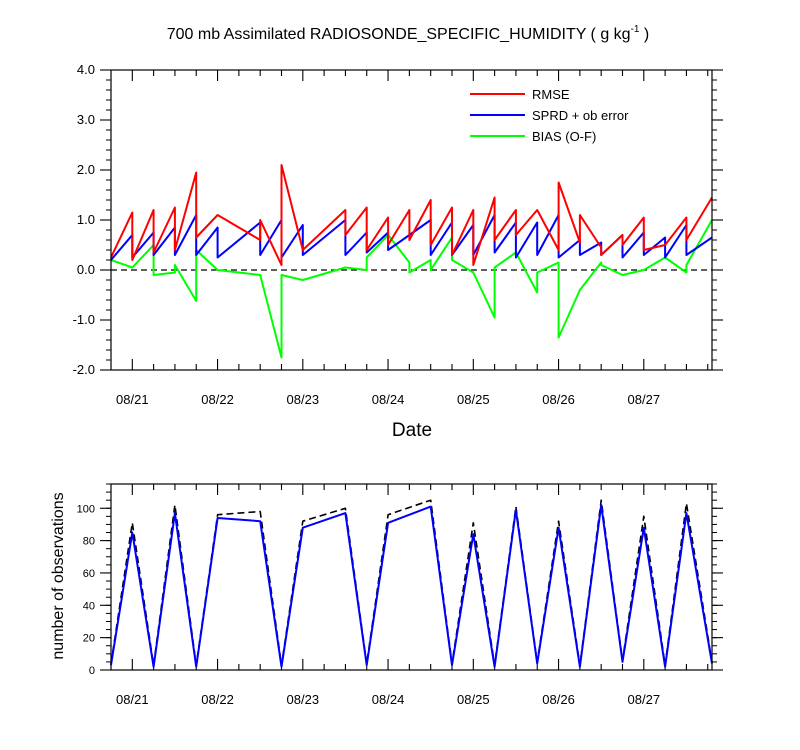 The height and width of the screenshot is (750, 800). I want to click on x-axis-label: Date, so click(412, 430).